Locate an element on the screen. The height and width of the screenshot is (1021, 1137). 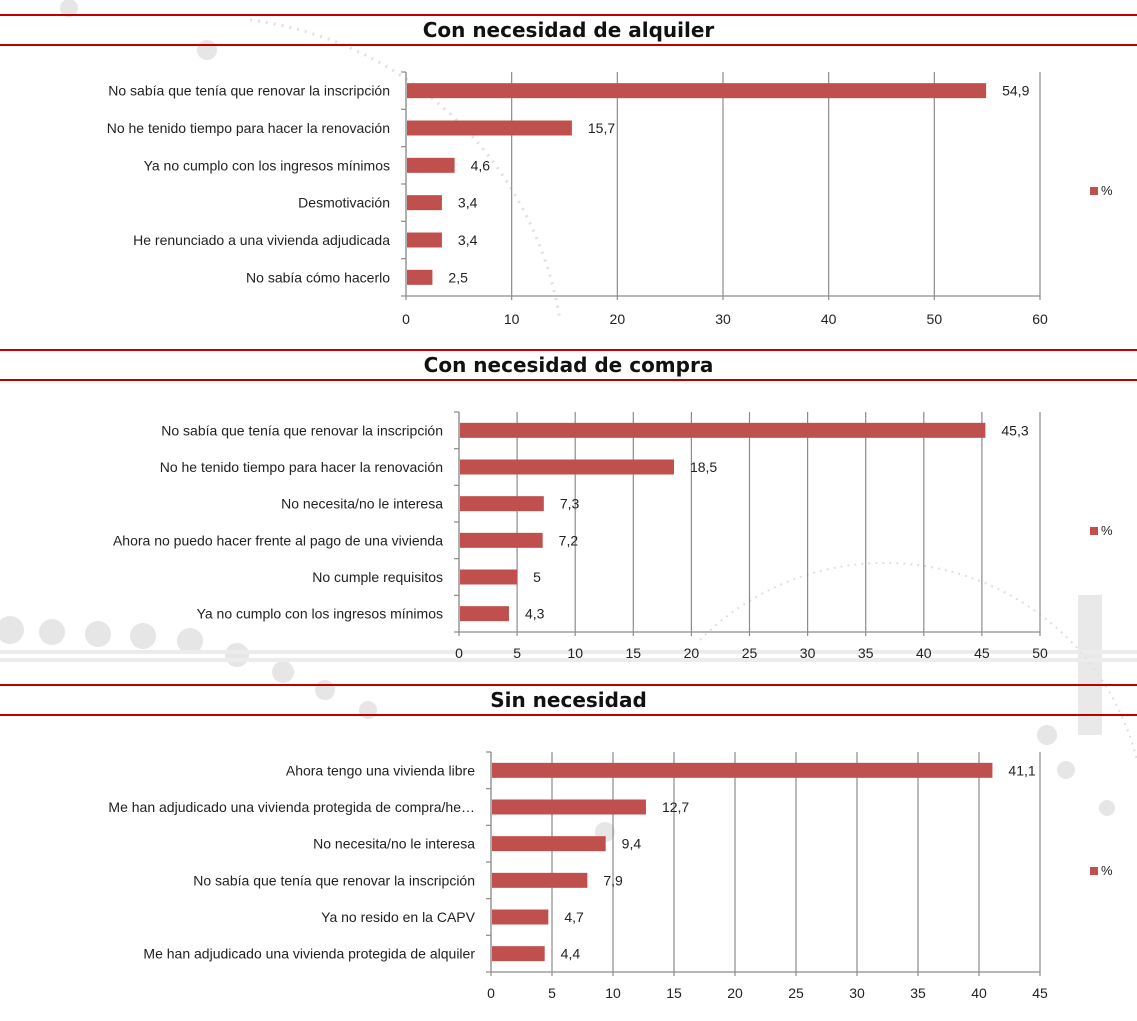
data-label: 18,5 is located at coordinates (703, 467).